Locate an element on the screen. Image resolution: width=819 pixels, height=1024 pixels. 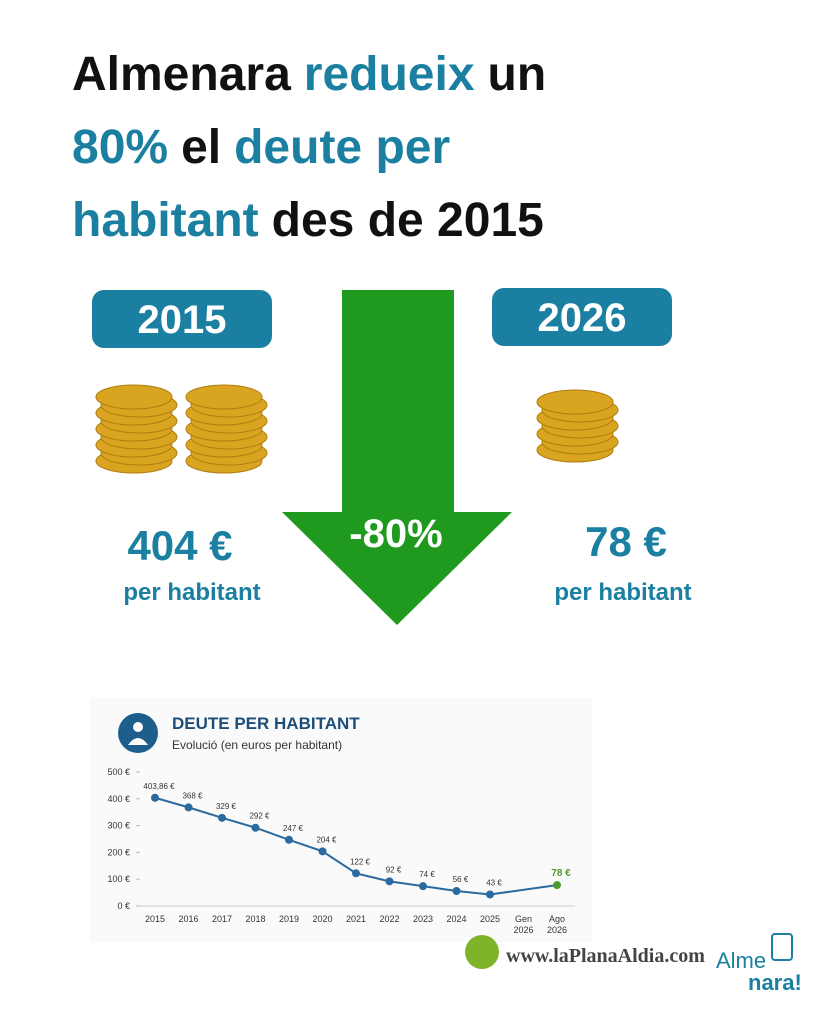
x-tick-label: 2017 is located at coordinates (222, 919).